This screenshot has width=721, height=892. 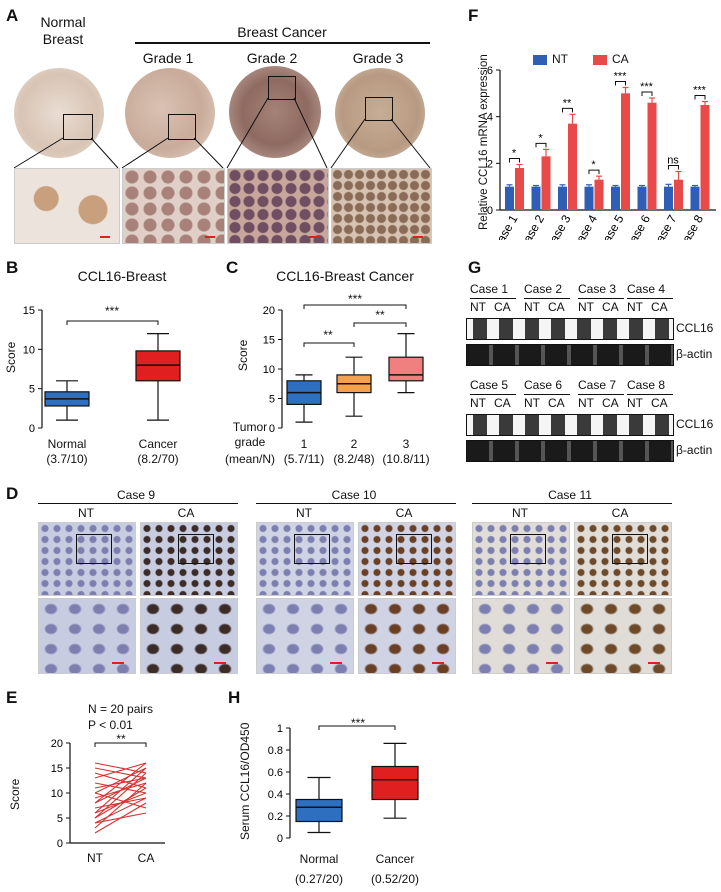 I want to click on zoom-box-normal, so click(x=78, y=127).